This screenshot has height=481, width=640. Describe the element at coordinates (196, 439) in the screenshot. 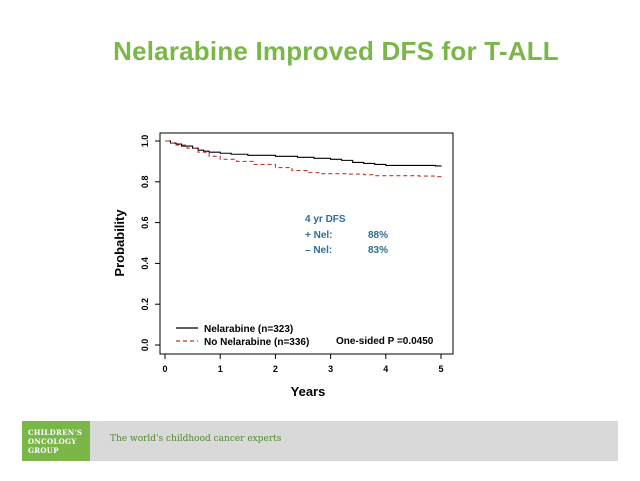

I see `footer-tagline: The world's childhood cancer experts` at that location.